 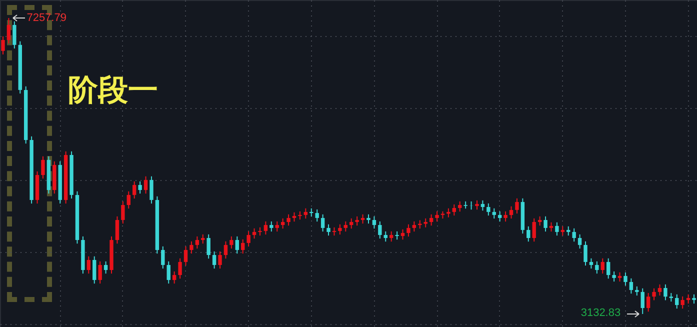 I want to click on annotation: 阶段一, so click(x=113, y=90).